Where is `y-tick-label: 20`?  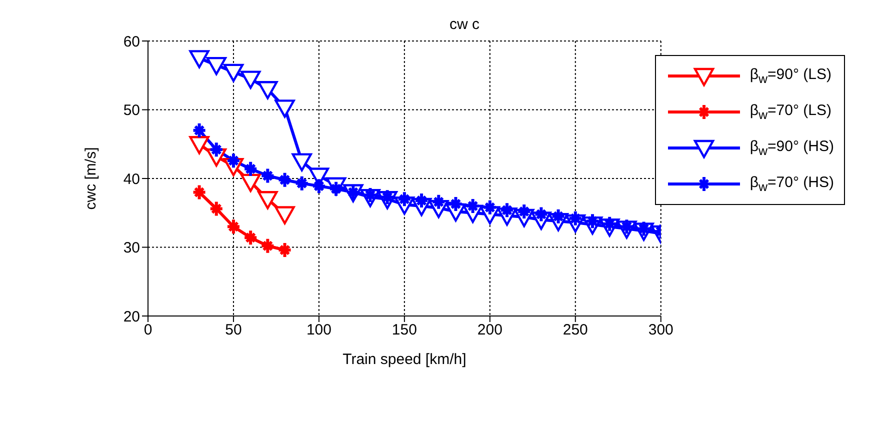 y-tick-label: 20 is located at coordinates (131, 317).